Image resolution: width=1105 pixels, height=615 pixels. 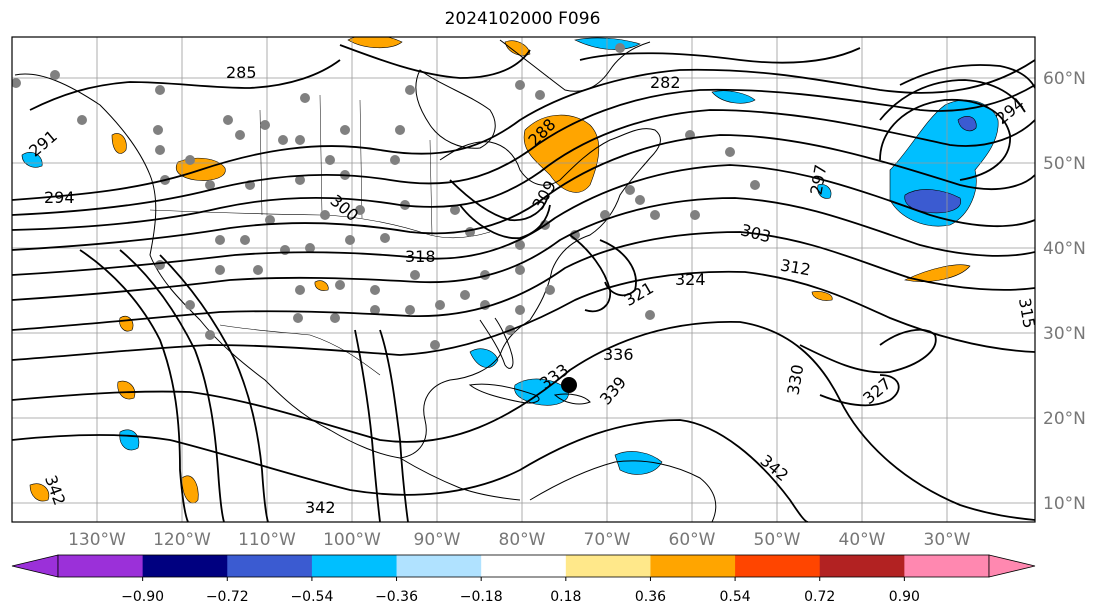 I want to click on colorbar-tick-label: −0.36, so click(x=396, y=597).